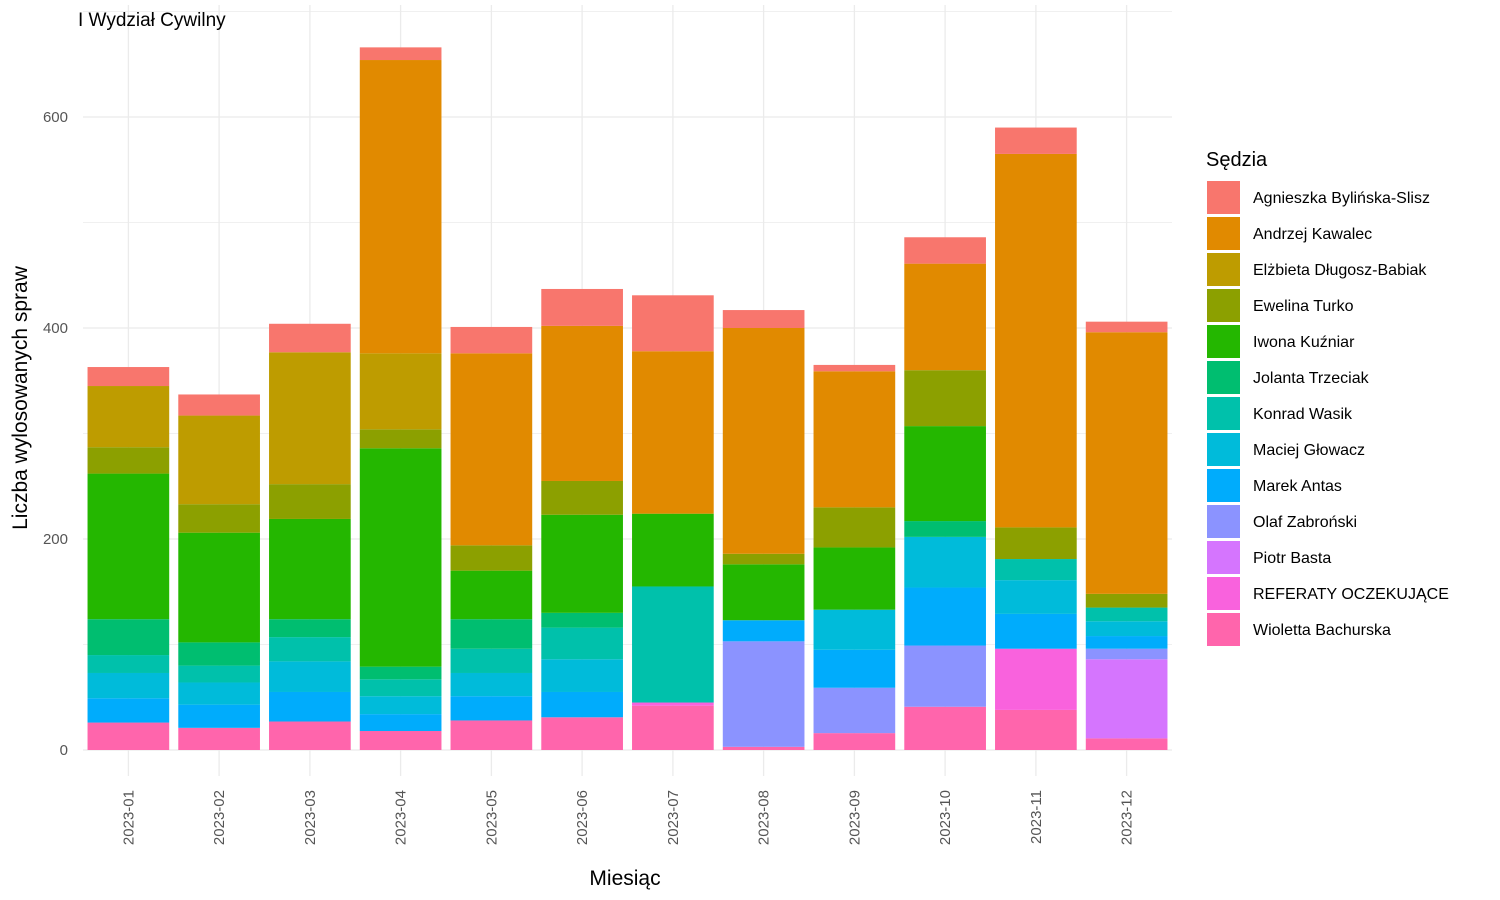 This screenshot has height=900, width=1500. I want to click on bar-segment: Jolanta Trzeciak — 2023-10: 15, so click(945, 529).